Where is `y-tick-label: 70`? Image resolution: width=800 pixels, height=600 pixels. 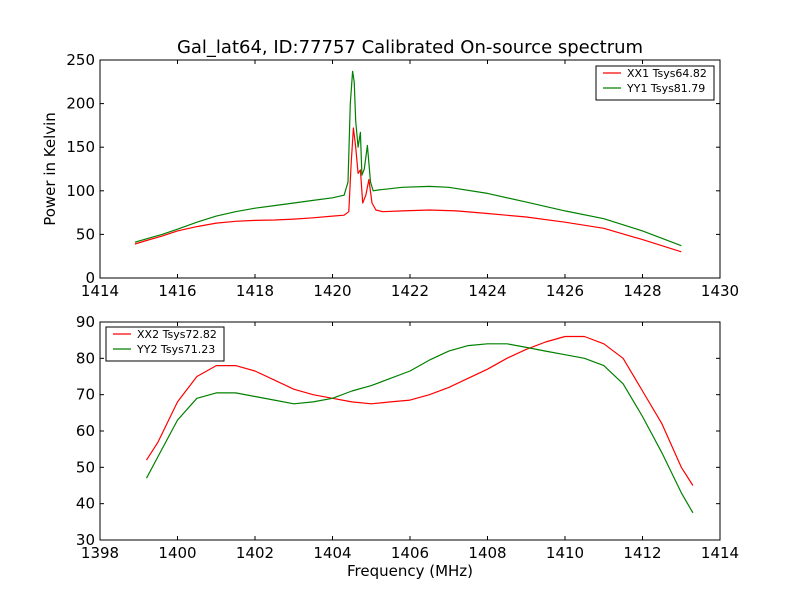
y-tick-label: 70 is located at coordinates (85, 395).